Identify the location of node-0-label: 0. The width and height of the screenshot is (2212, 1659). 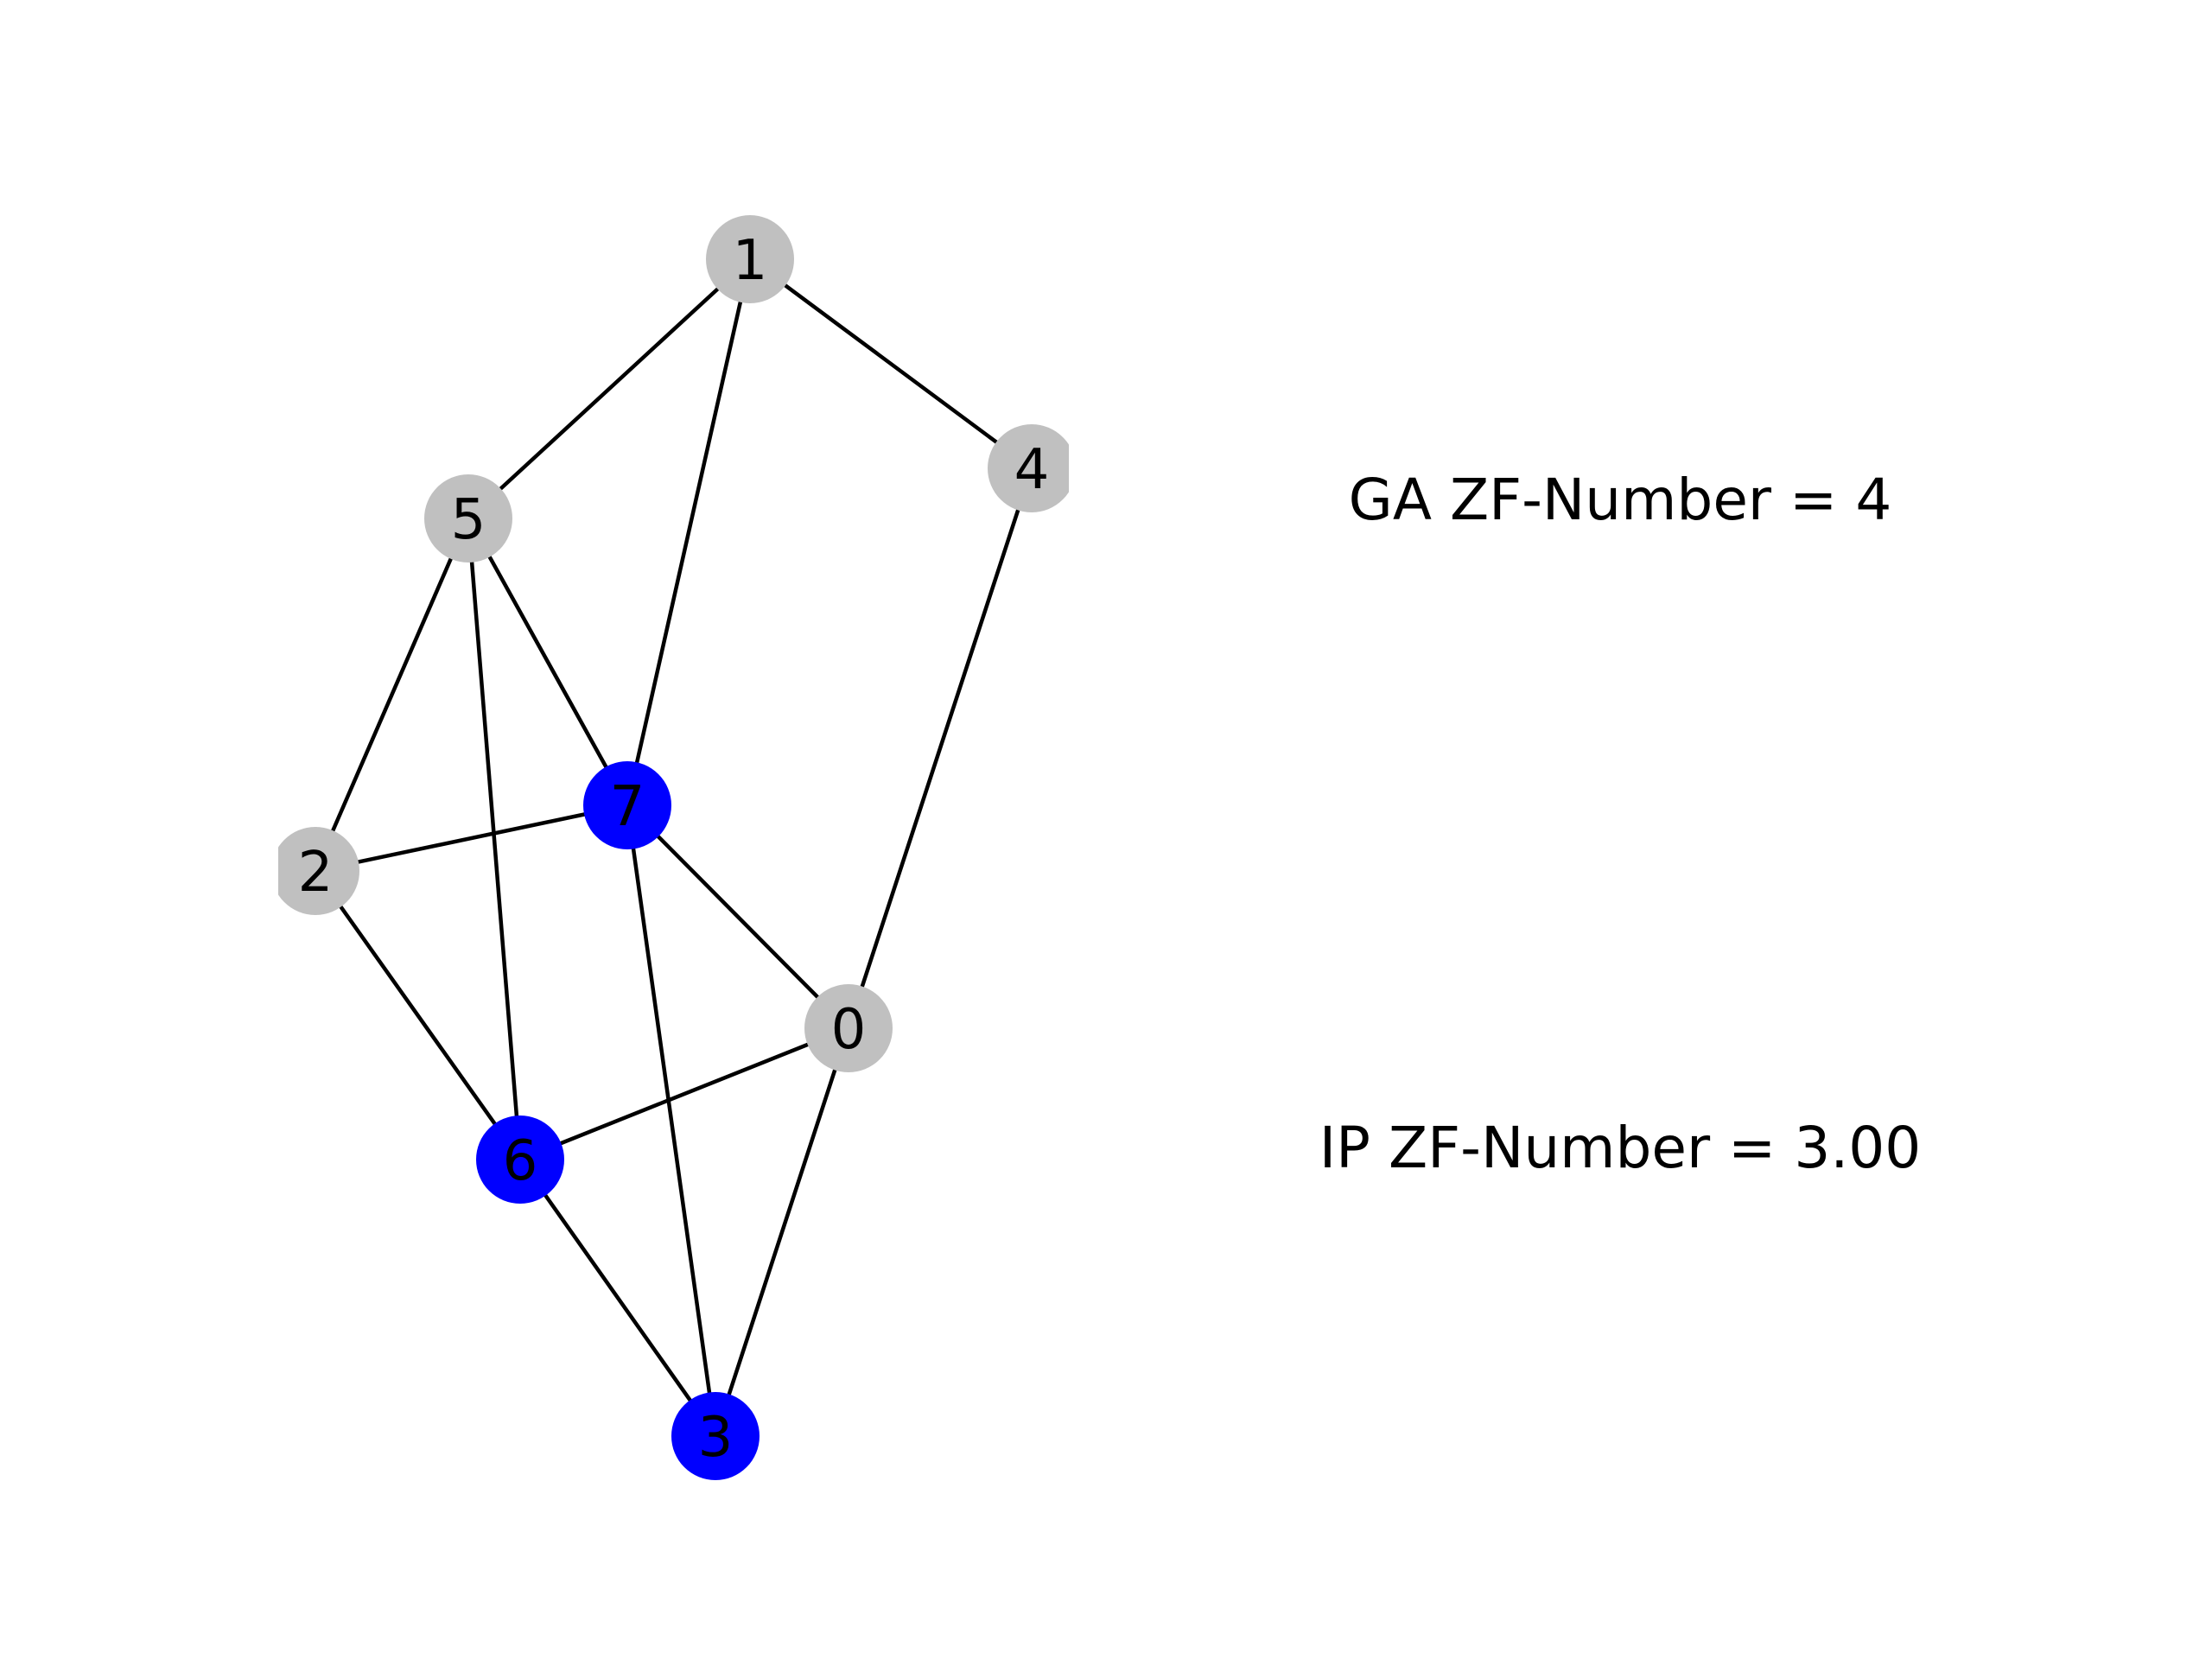
(849, 1030).